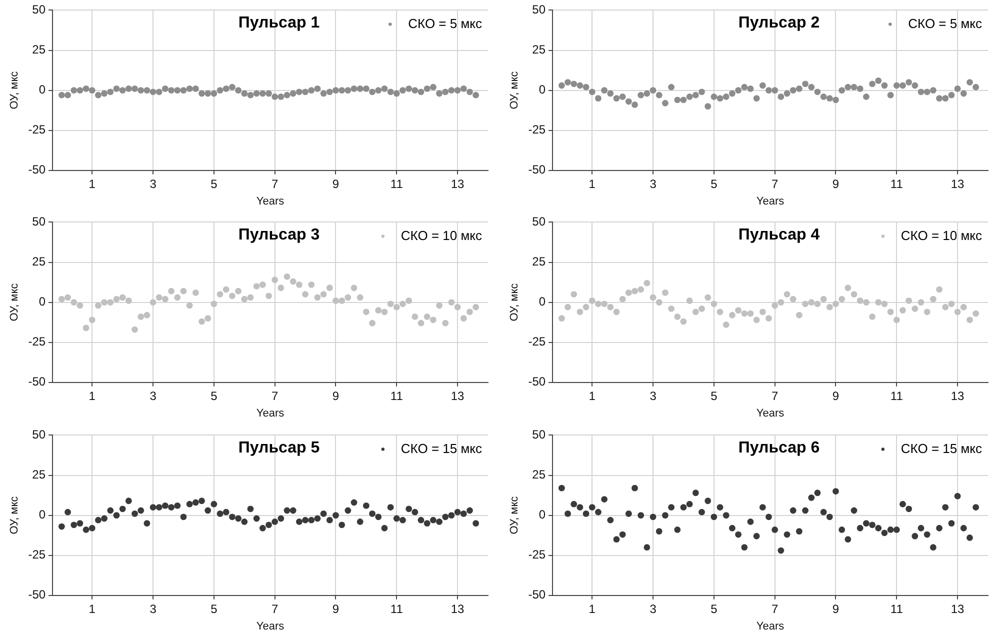  Describe the element at coordinates (779, 23) in the screenshot. I see `chart-title: Пульсар 2` at that location.